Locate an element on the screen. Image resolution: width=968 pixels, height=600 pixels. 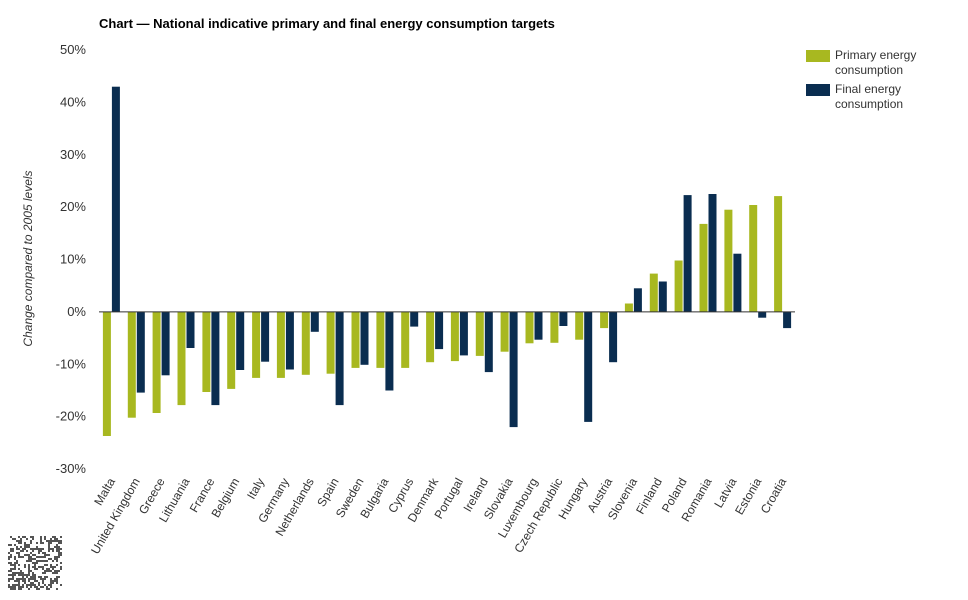
y-tick-labels: -30% -20% -10% 0% 10% 20% 30% 40% 50% is located at coordinates (71, 259).